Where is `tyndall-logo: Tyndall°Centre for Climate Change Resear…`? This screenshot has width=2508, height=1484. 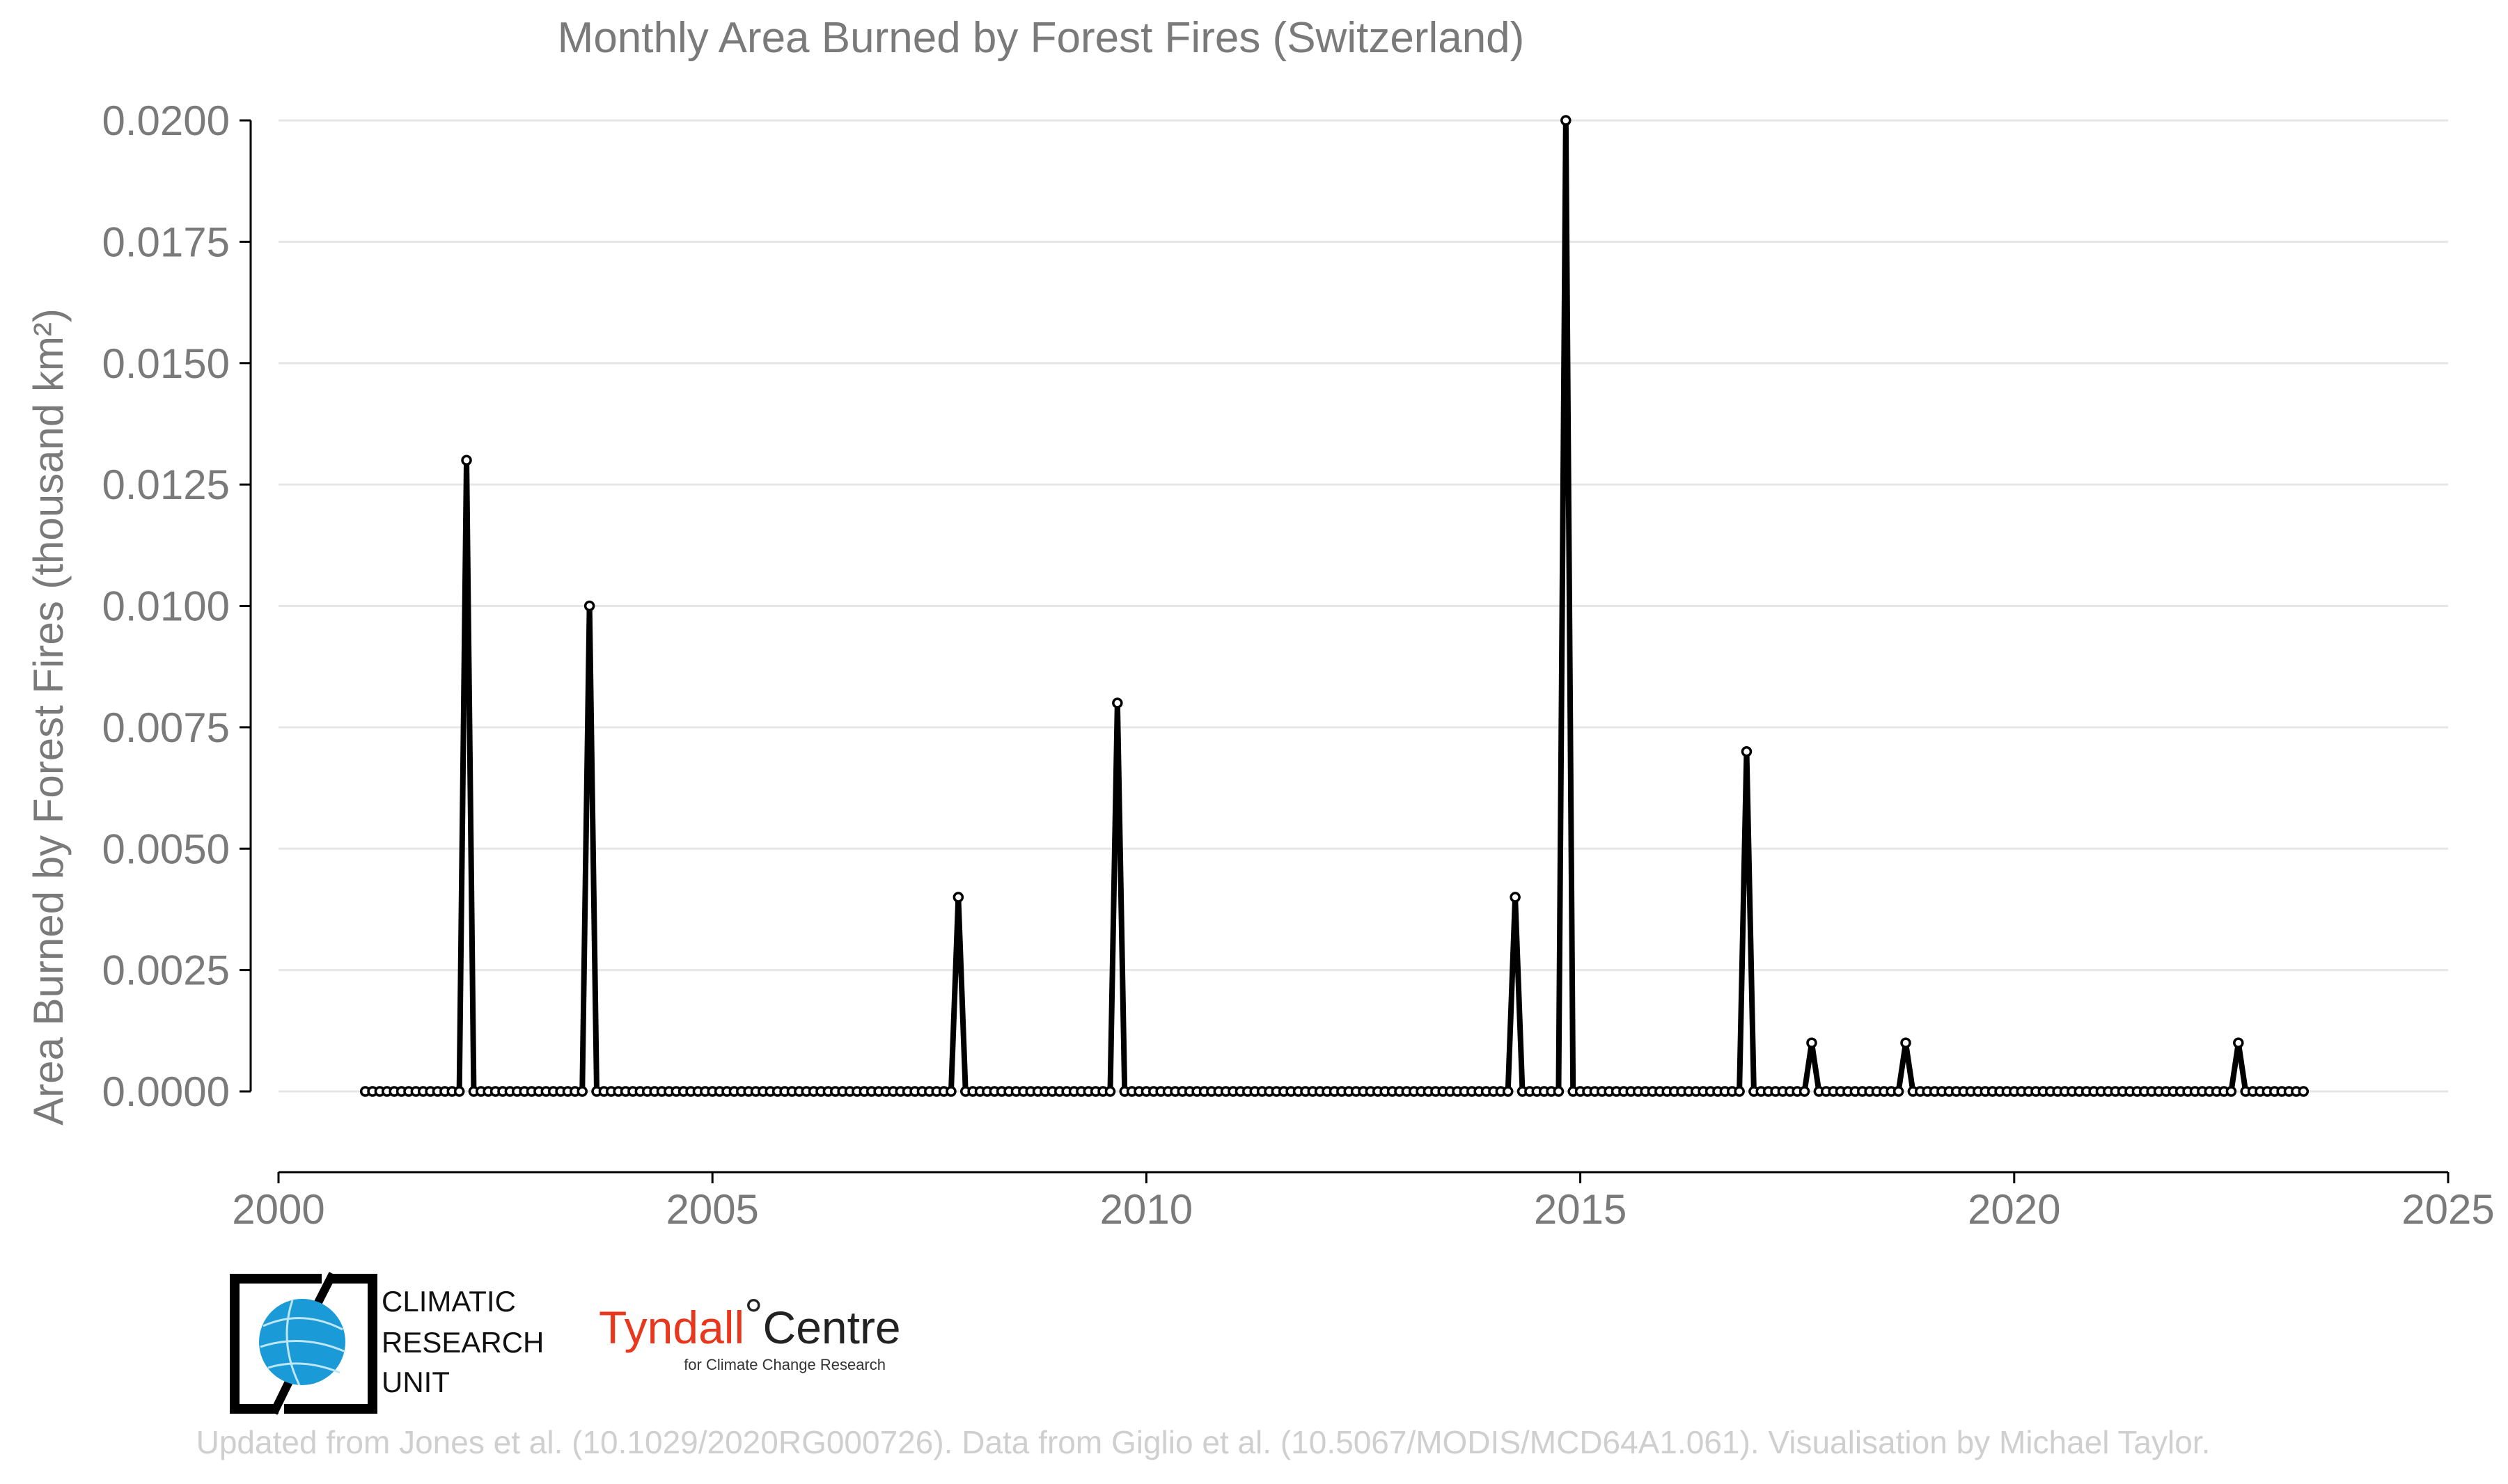
tyndall-logo: Tyndall°Centre for Climate Change Resear… is located at coordinates (750, 1331).